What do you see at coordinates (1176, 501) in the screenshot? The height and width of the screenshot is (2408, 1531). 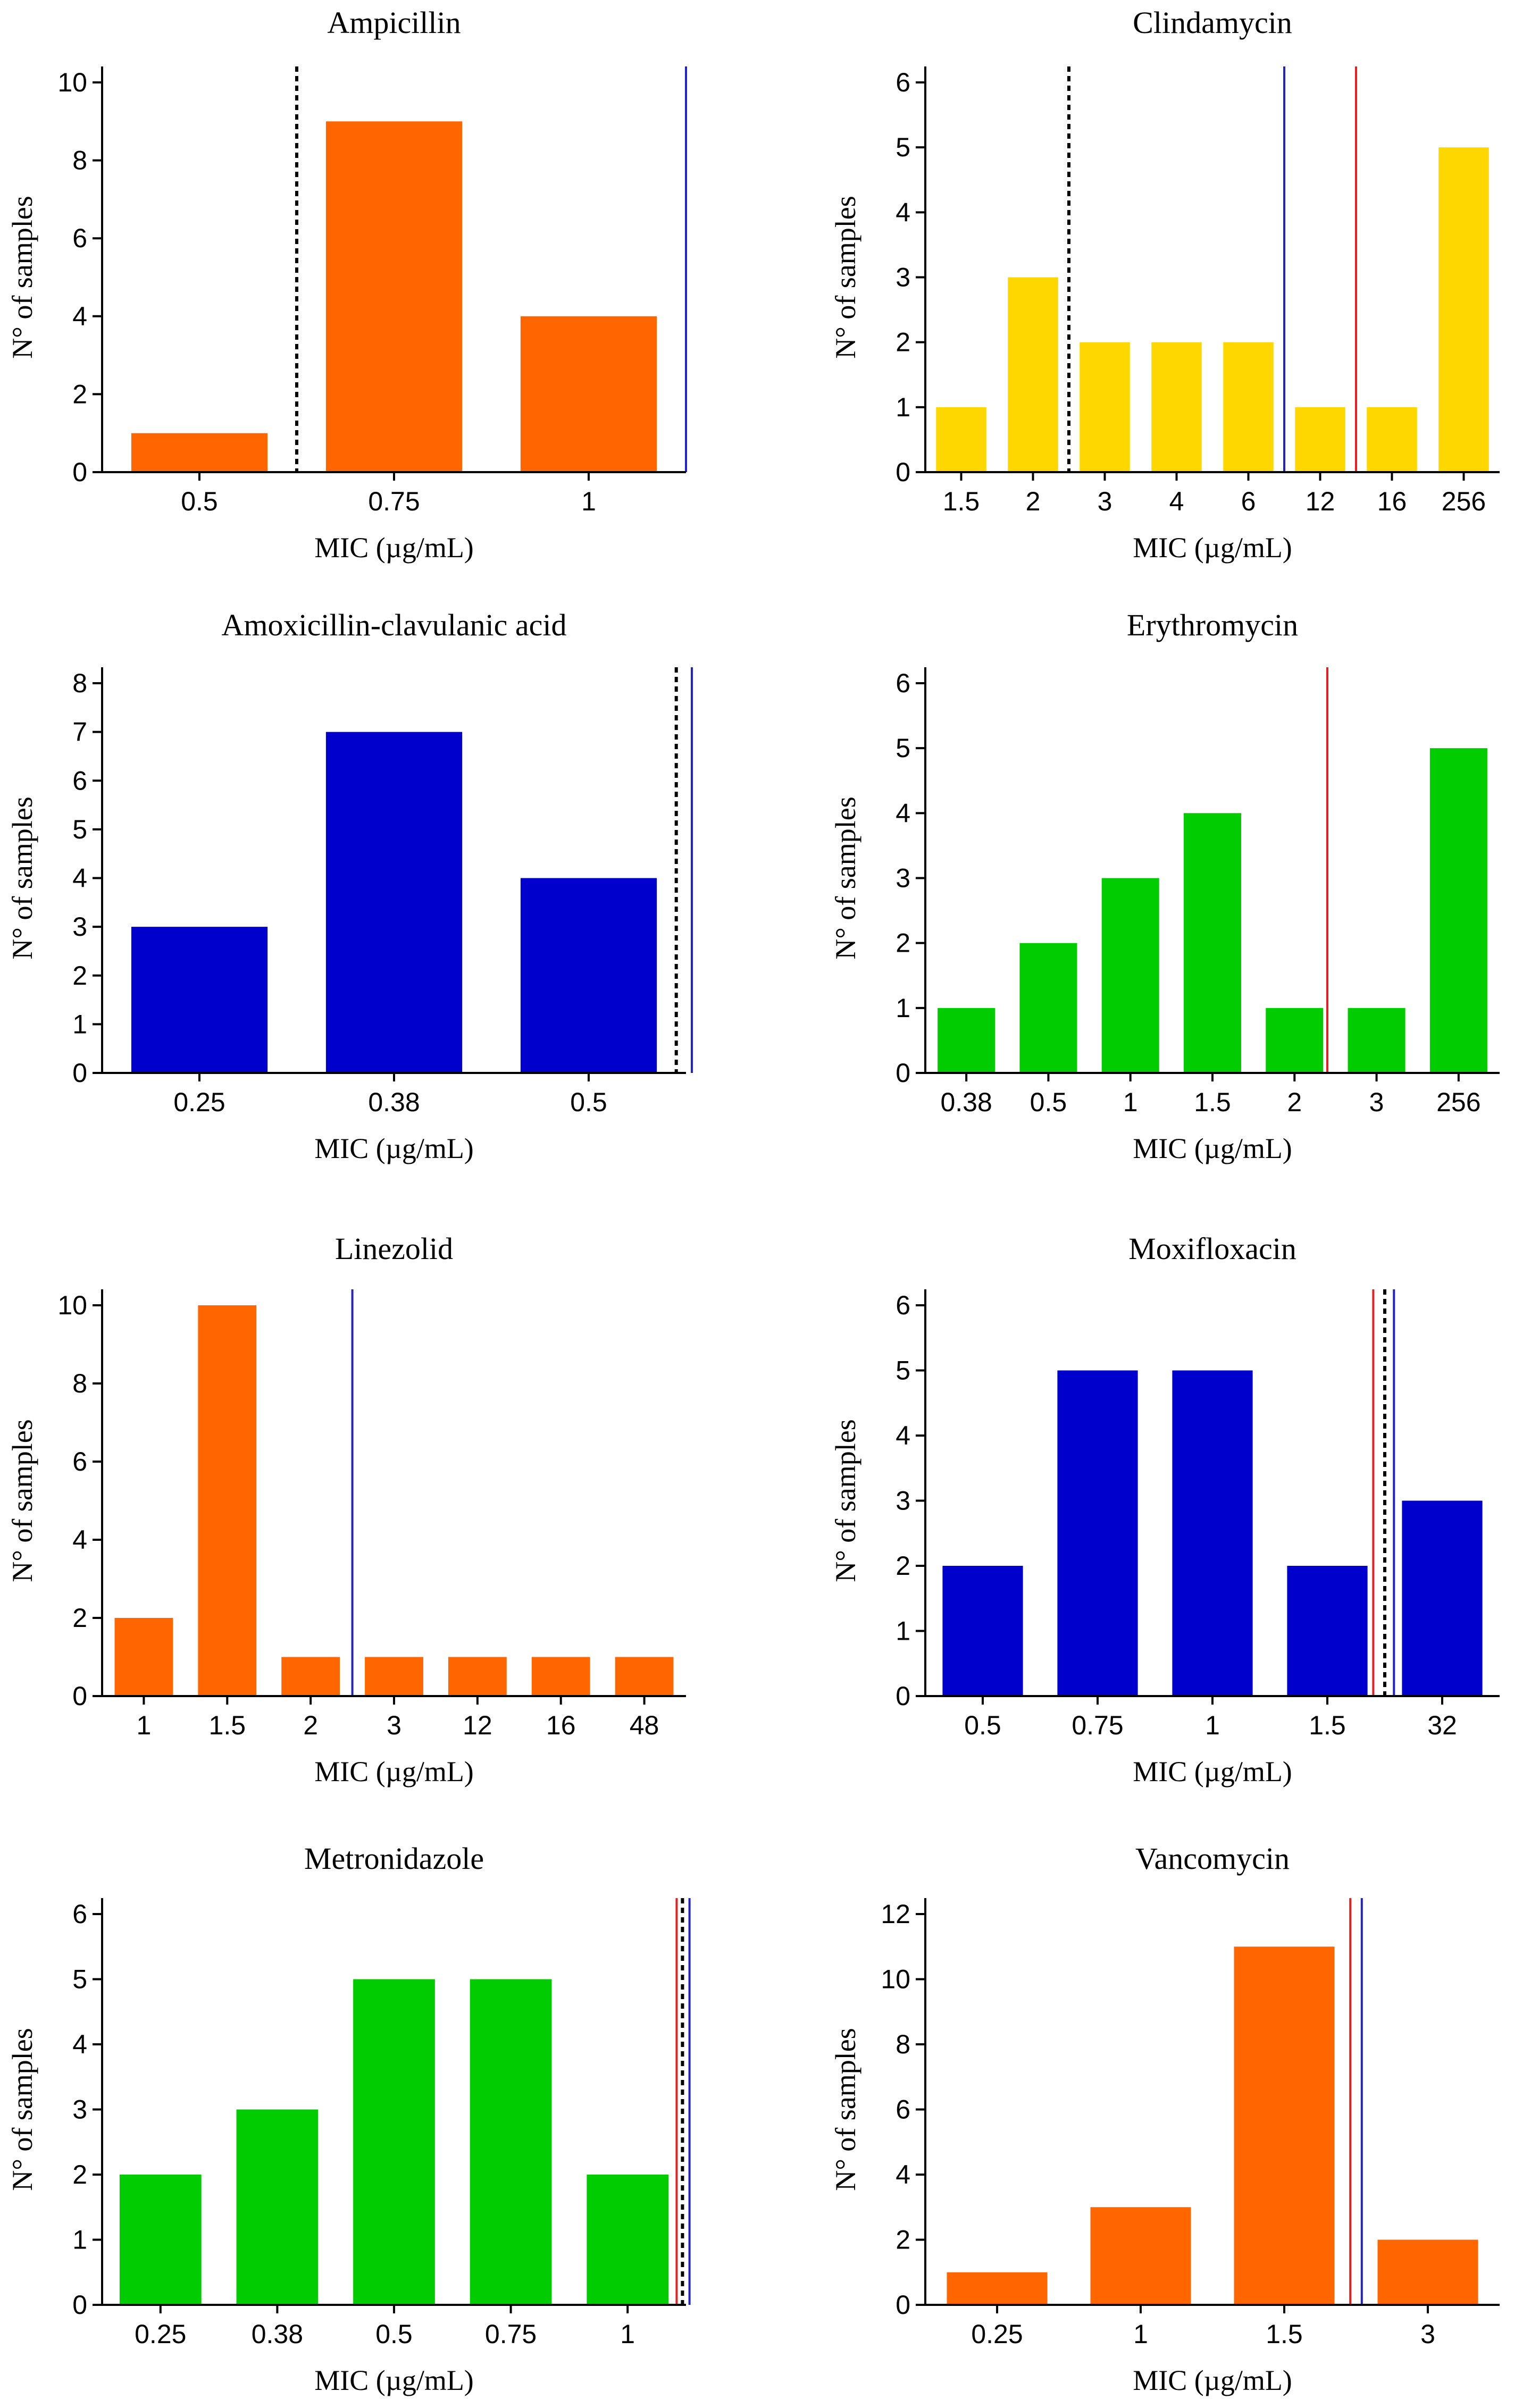 I see `x-tick-label: 4` at bounding box center [1176, 501].